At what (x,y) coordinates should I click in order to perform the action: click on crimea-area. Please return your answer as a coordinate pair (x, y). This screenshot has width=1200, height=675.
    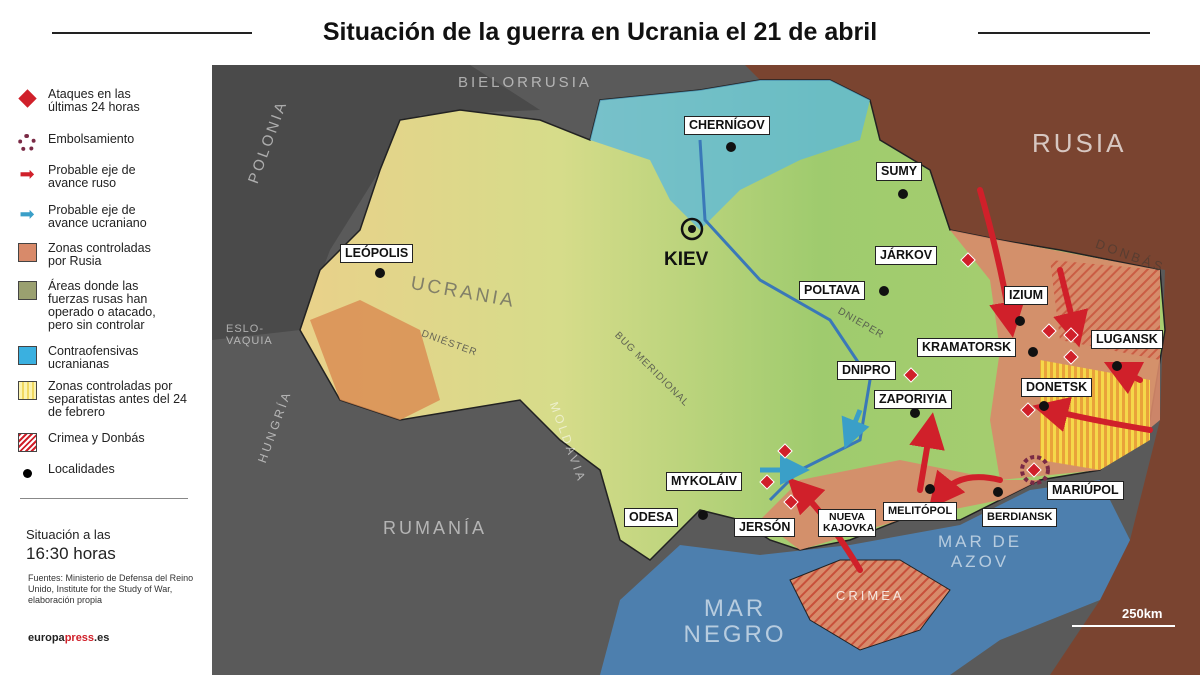
    Looking at the image, I should click on (870, 605).